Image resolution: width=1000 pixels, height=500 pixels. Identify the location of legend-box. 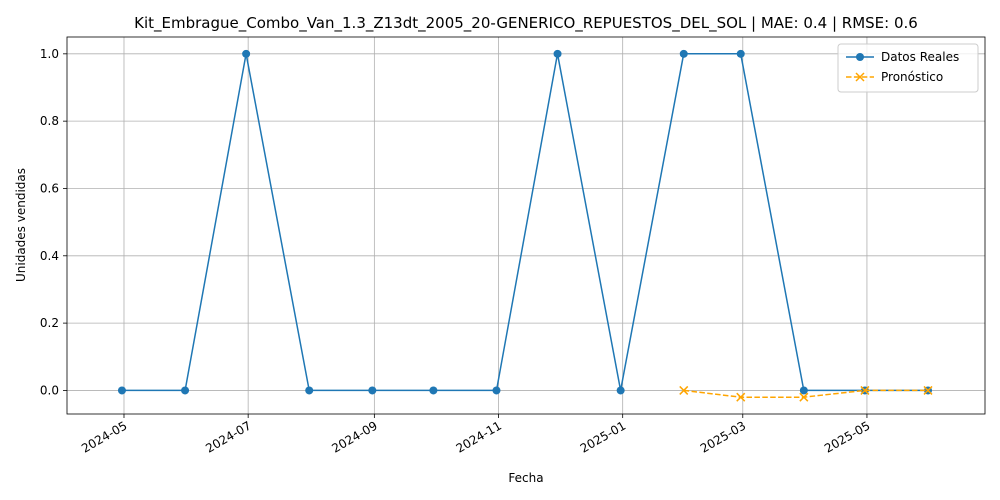
(908, 68).